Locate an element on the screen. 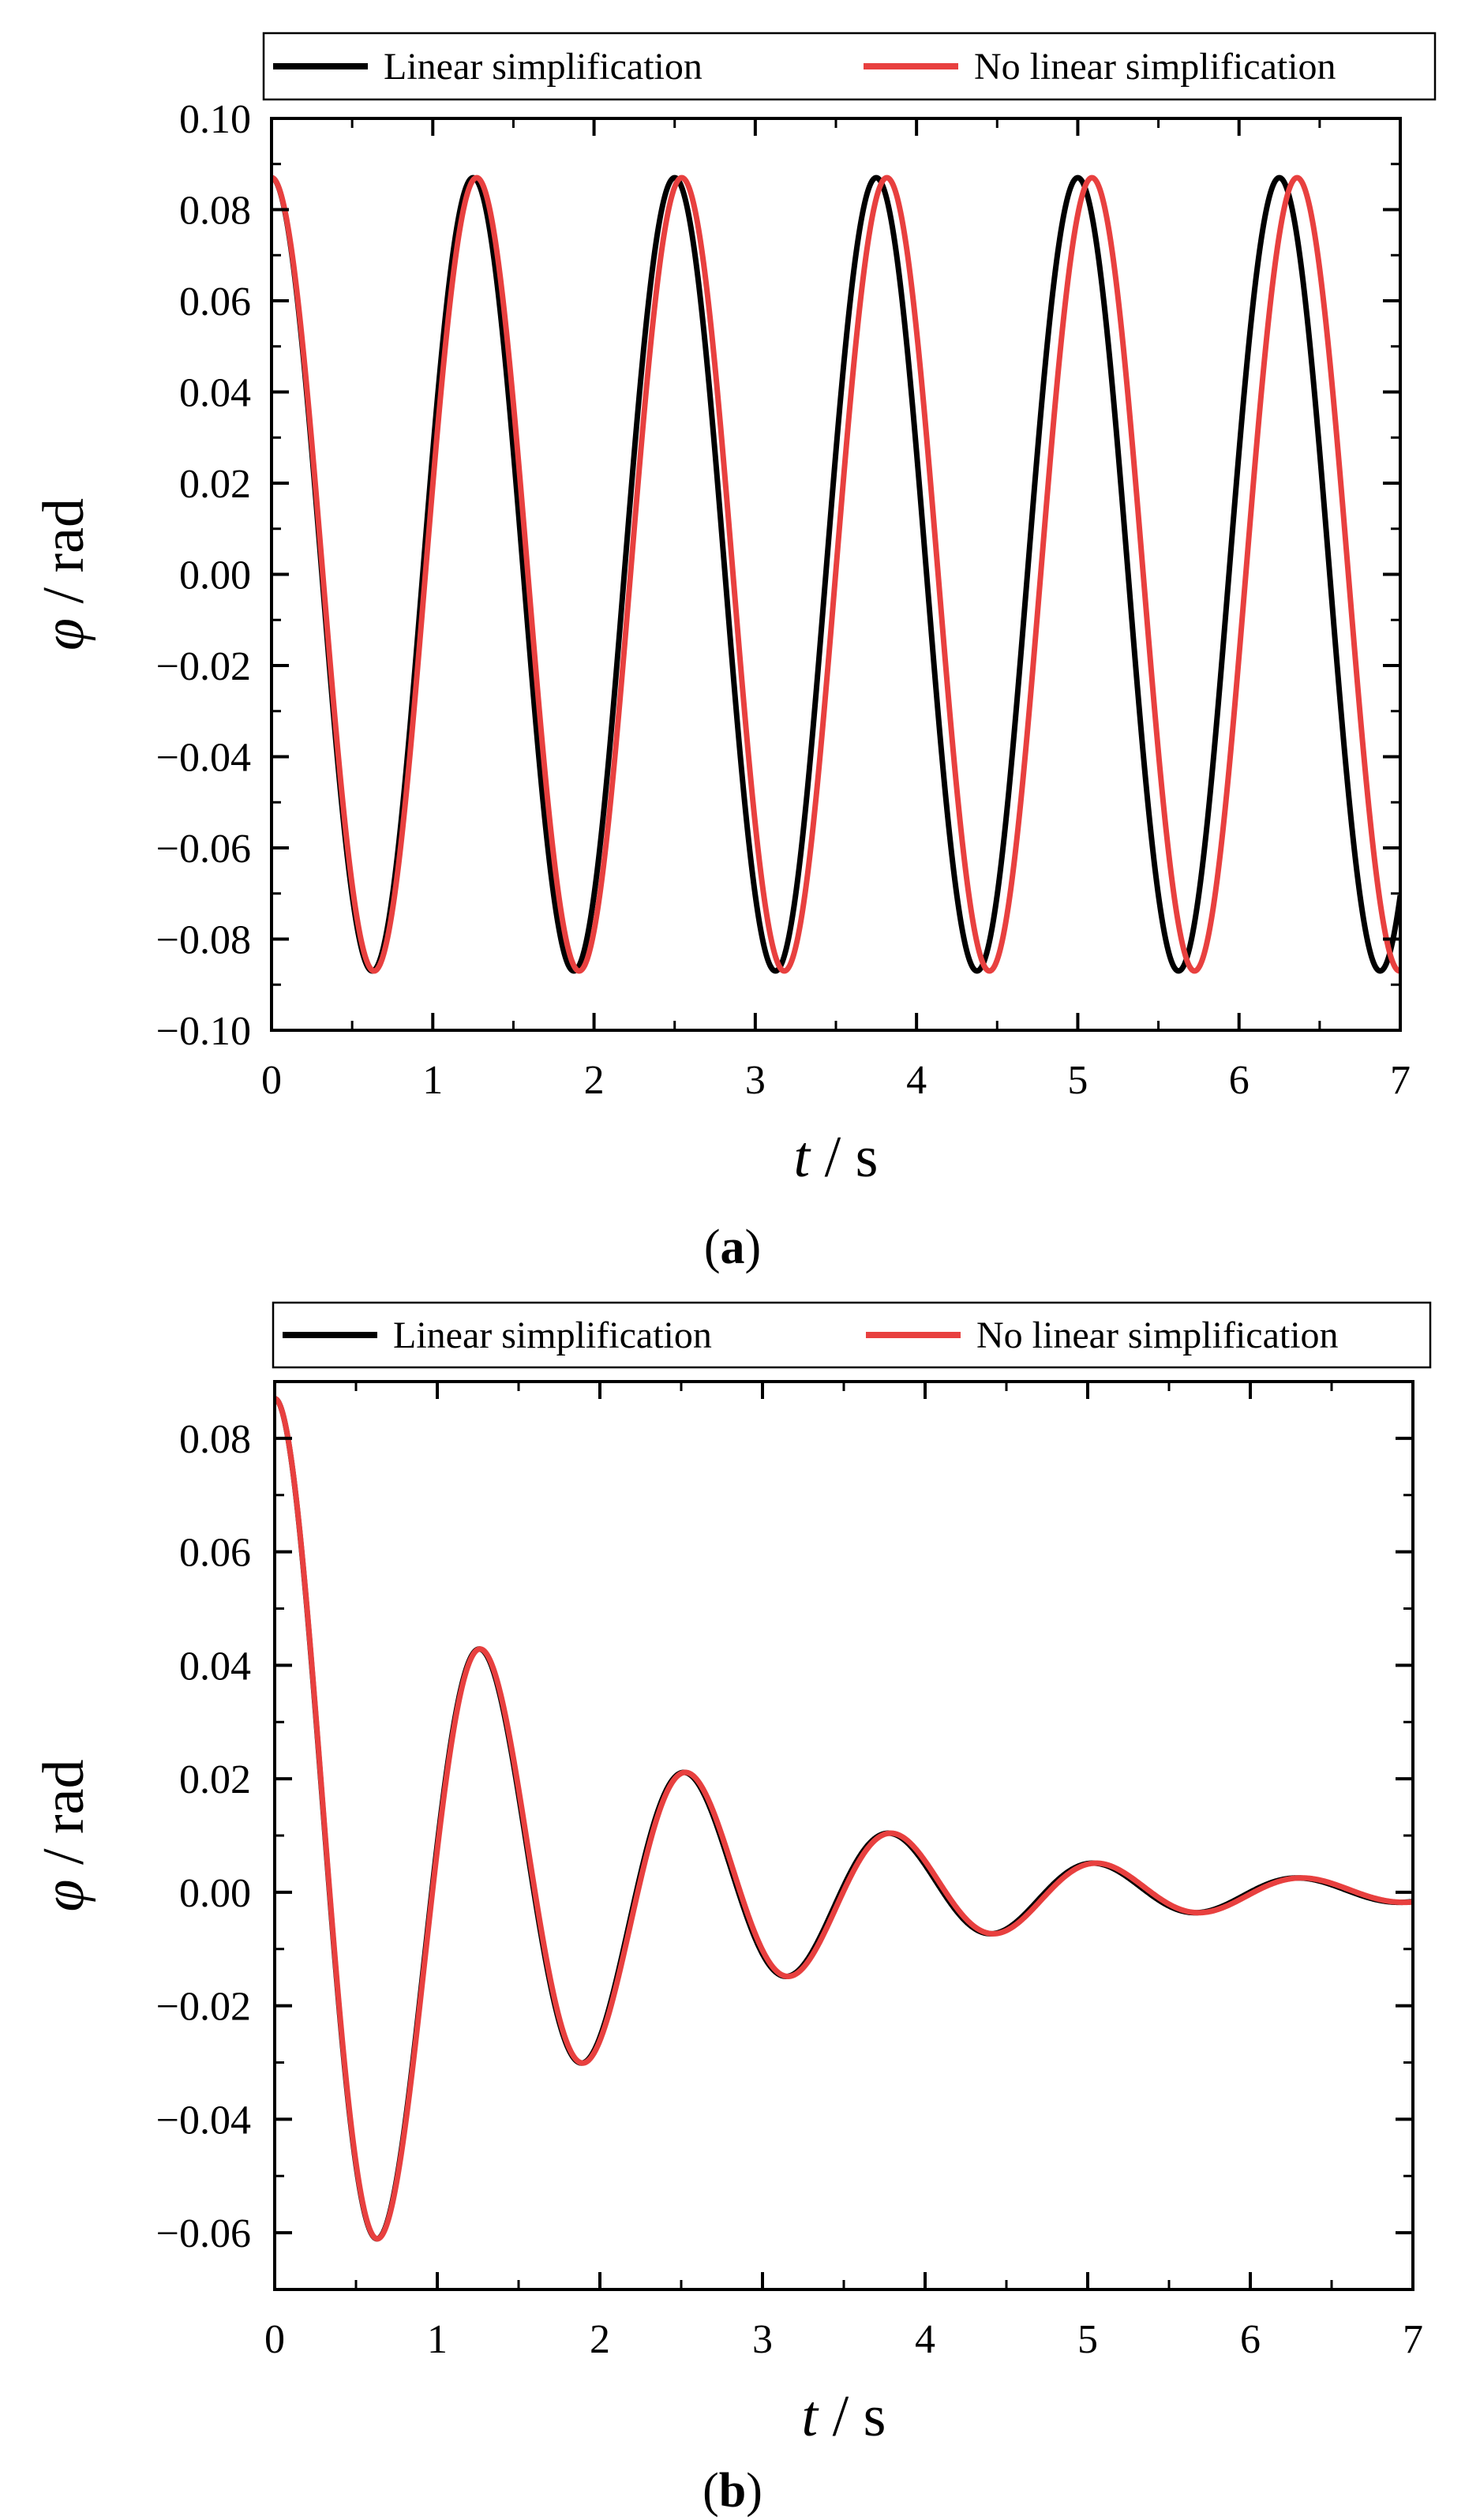 This screenshot has width=1465, height=2520. panel-label-letter: b is located at coordinates (732, 2491).